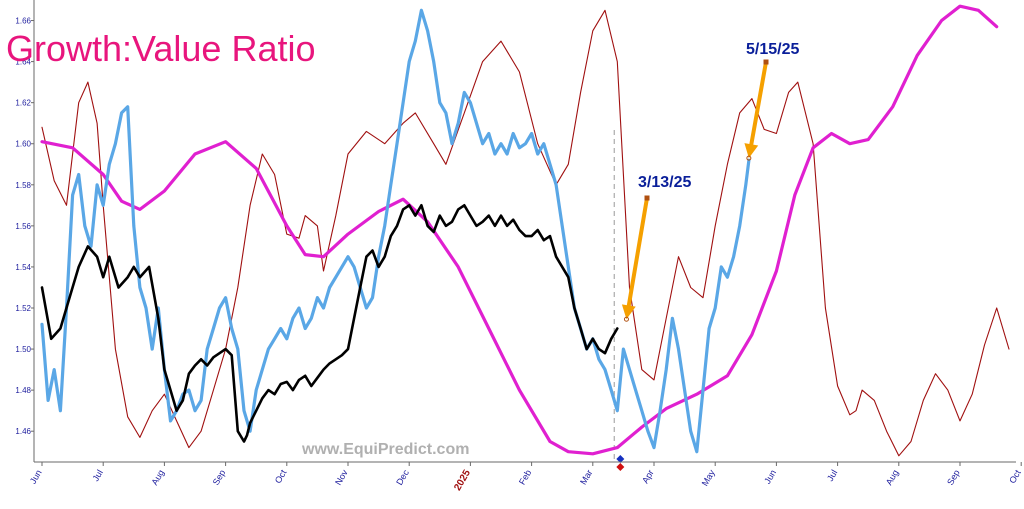 This screenshot has height=509, width=1024. Describe the element at coordinates (23, 103) in the screenshot. I see `y-tick-label: 1.62` at that location.